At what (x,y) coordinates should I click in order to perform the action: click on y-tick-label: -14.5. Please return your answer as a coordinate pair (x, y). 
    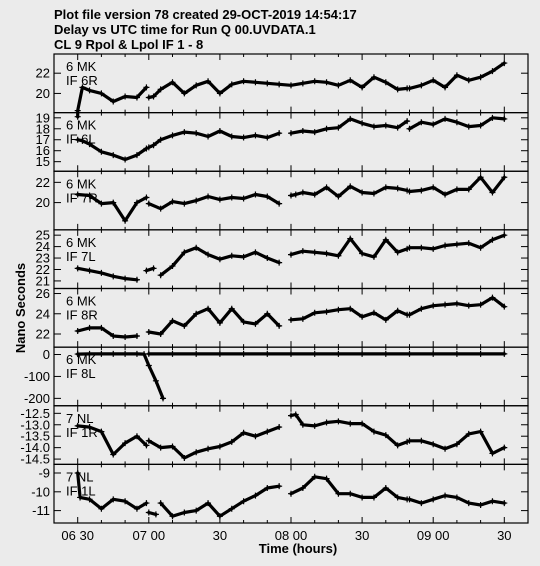
    Looking at the image, I should click on (35, 459).